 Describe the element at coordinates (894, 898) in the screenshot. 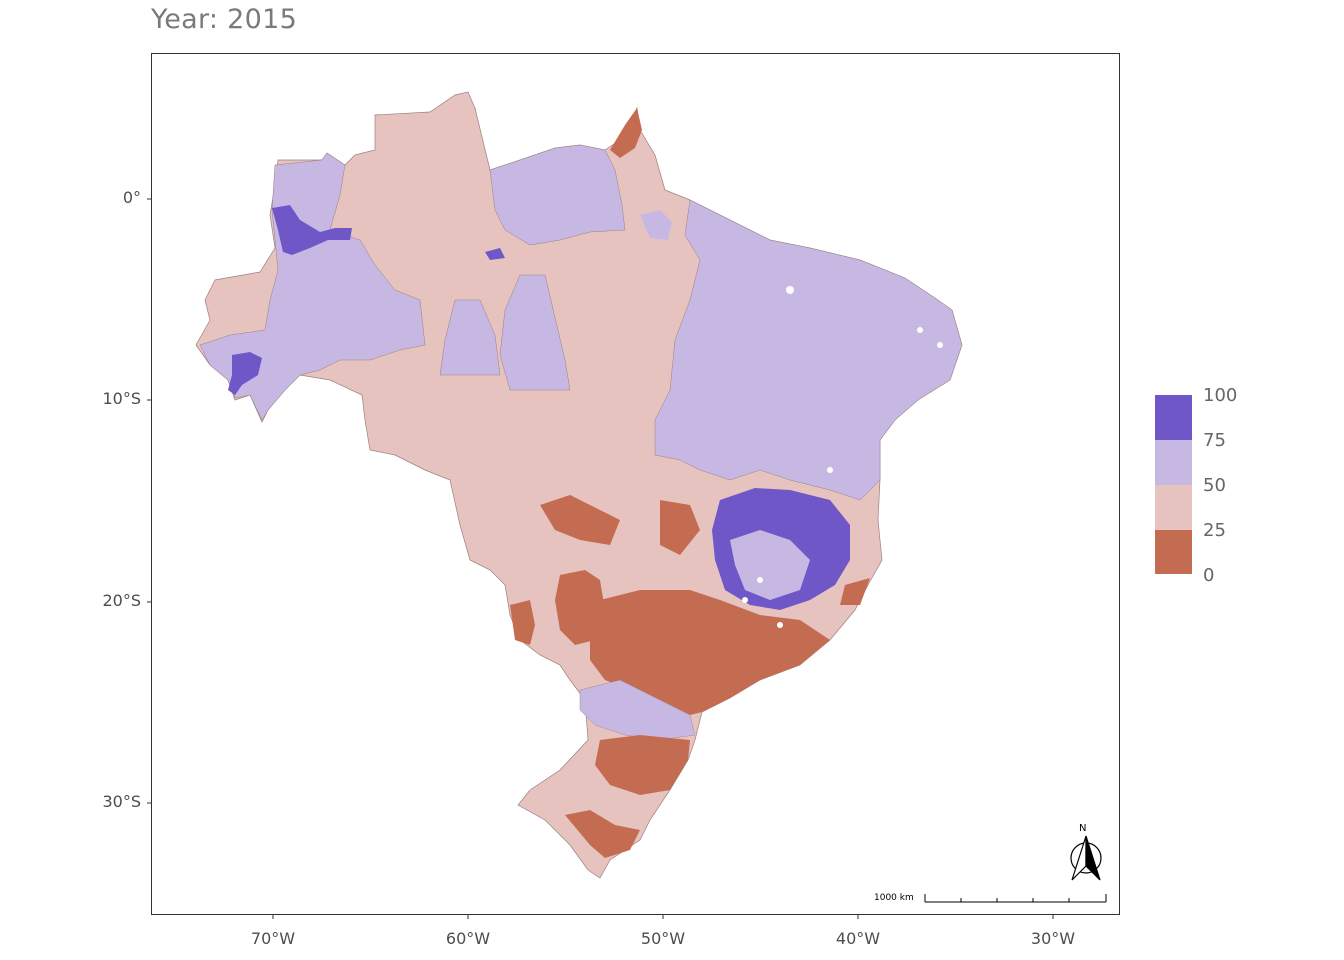

I see `scale-bar-label: 1000 km` at that location.